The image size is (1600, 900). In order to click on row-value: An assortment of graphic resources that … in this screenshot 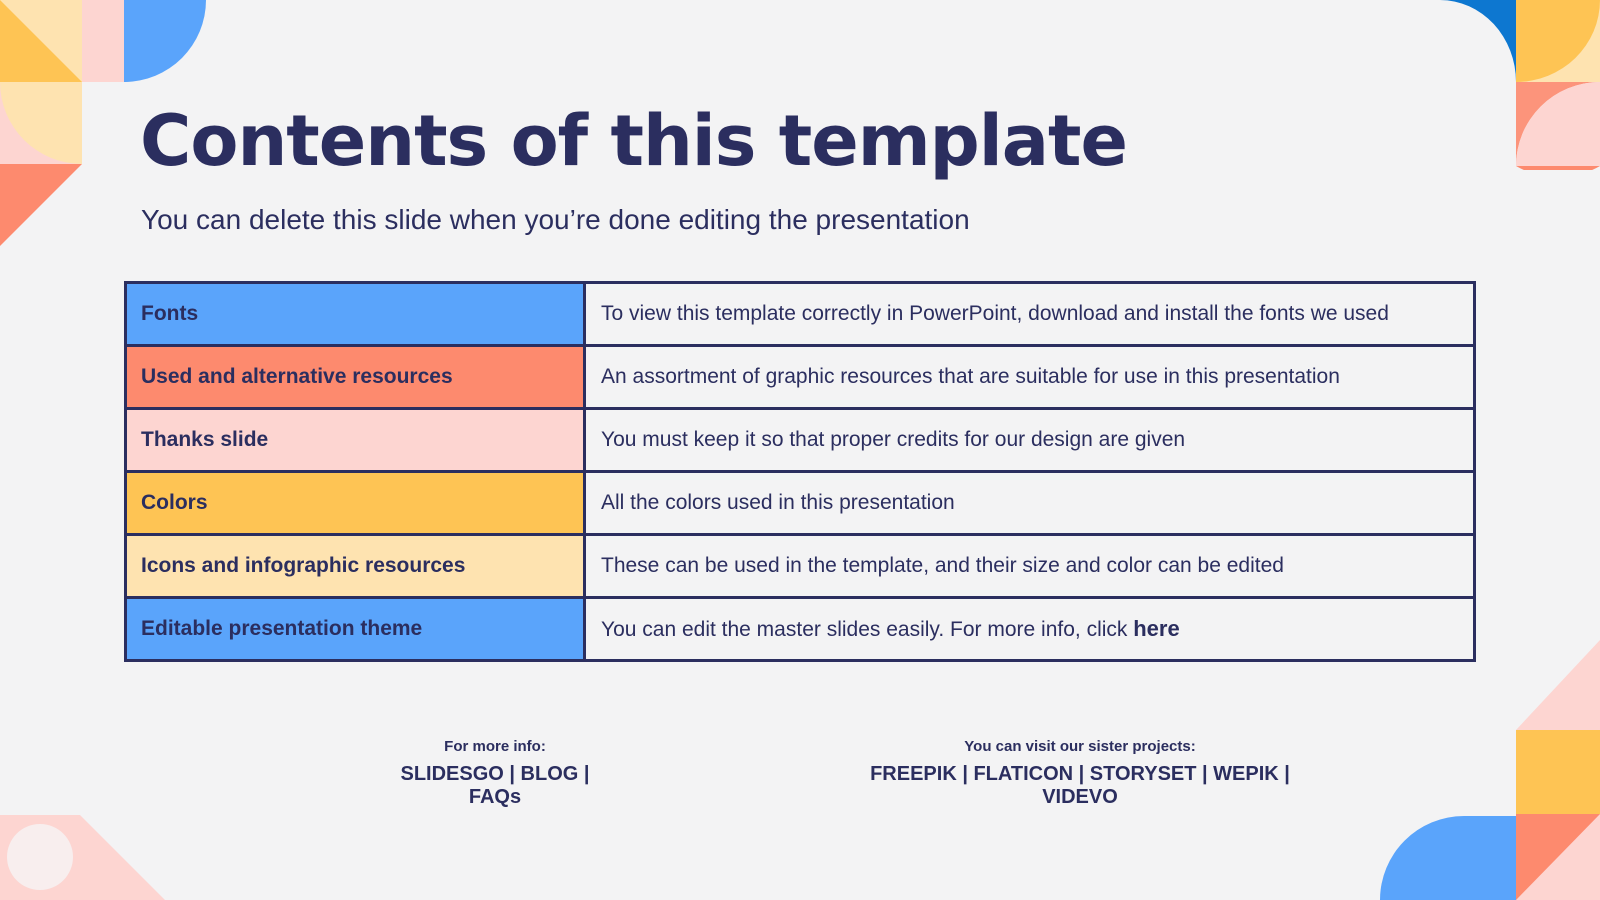, I will do `click(1029, 377)`.